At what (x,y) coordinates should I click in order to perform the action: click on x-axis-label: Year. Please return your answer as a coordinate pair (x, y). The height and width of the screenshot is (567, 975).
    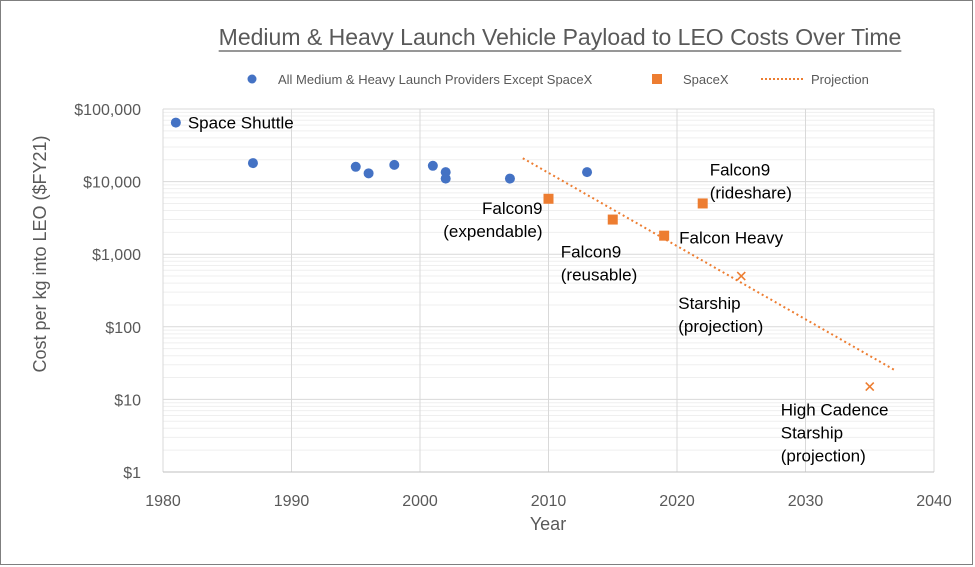
    Looking at the image, I should click on (548, 524).